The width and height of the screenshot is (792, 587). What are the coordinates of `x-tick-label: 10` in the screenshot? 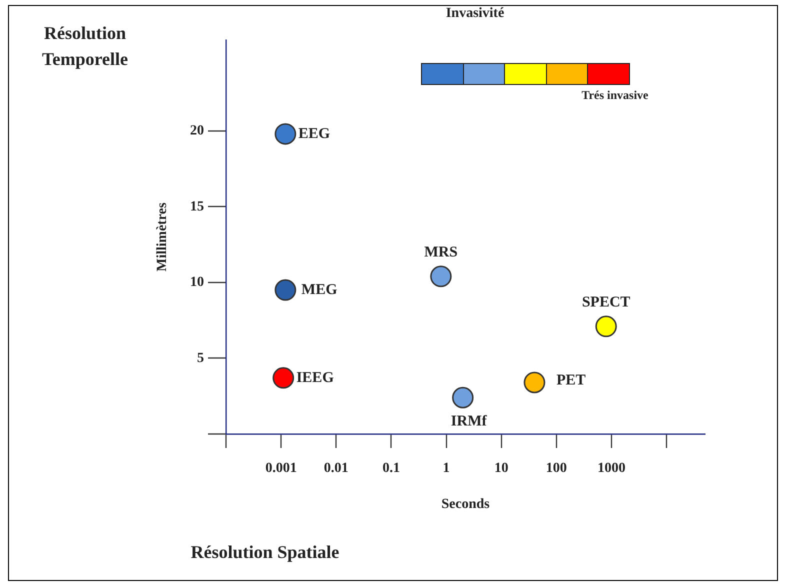 It's located at (501, 468).